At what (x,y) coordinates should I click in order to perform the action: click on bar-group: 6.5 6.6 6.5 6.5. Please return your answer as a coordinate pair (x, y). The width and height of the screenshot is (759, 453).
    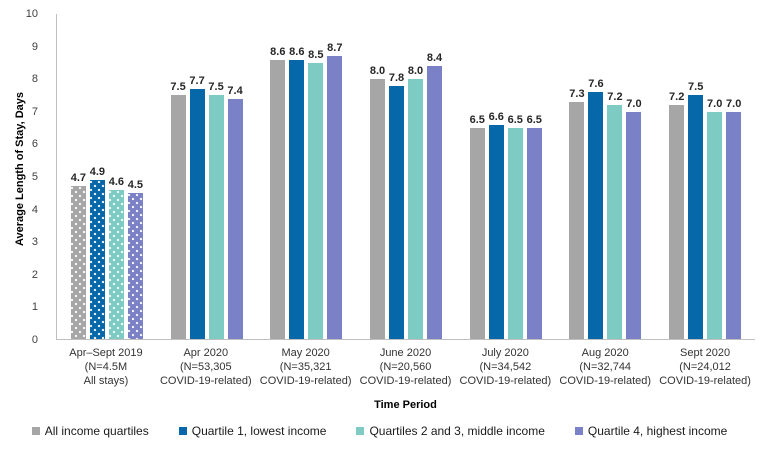
    Looking at the image, I should click on (506, 176).